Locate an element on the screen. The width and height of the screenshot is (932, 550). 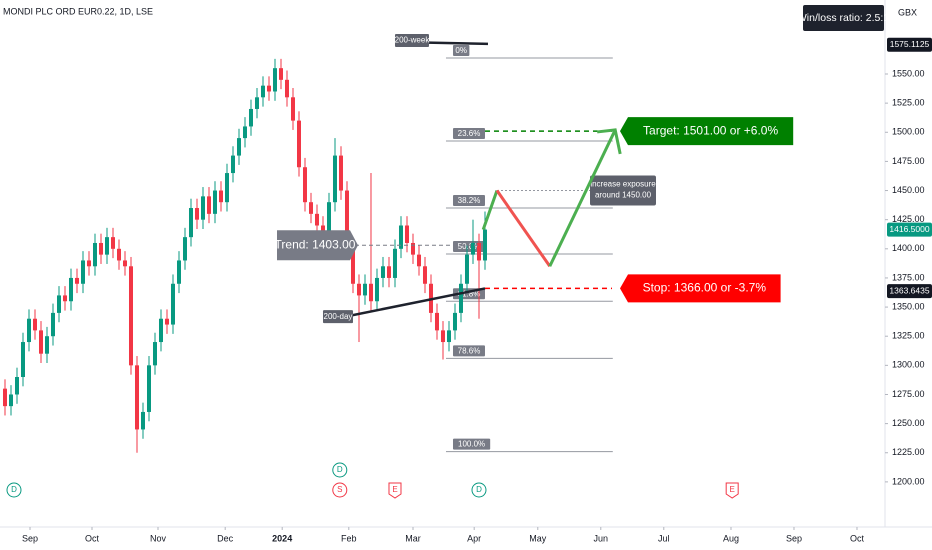
x-tick-label: Dec is located at coordinates (225, 538).